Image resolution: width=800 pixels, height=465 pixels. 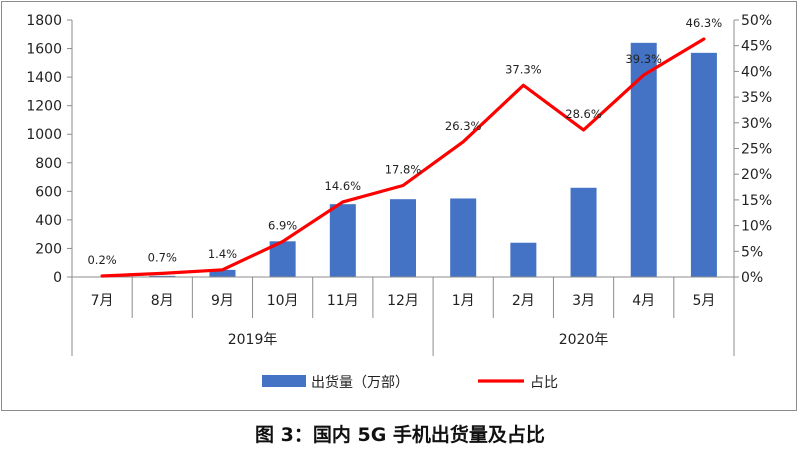 I want to click on y-left-tick-label: 0, so click(x=57, y=278).